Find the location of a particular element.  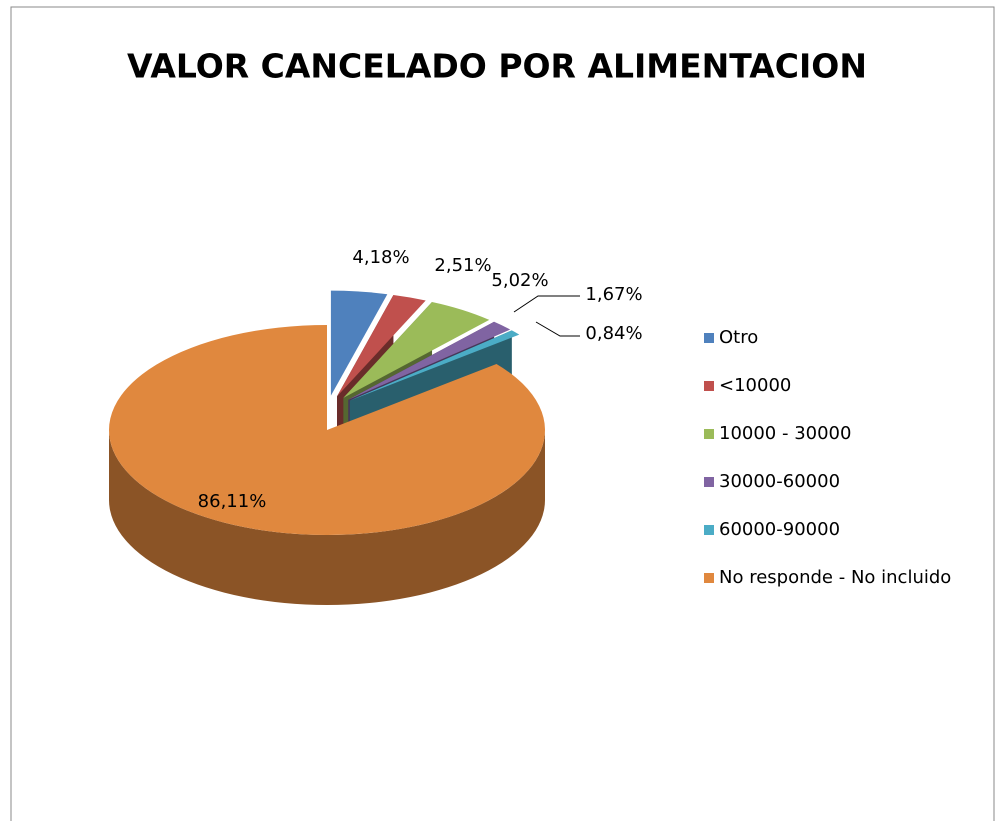

data-label: 2,51% is located at coordinates (462, 265).